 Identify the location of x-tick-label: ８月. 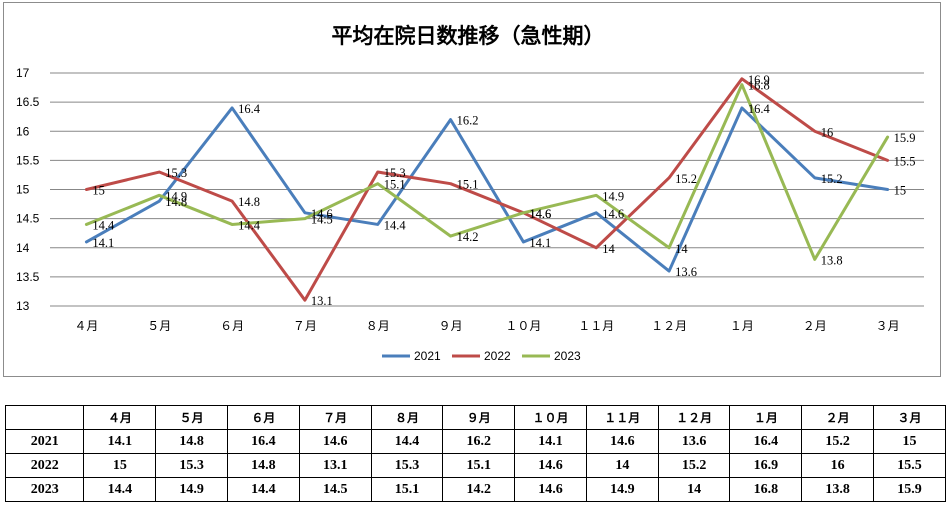
(378, 326).